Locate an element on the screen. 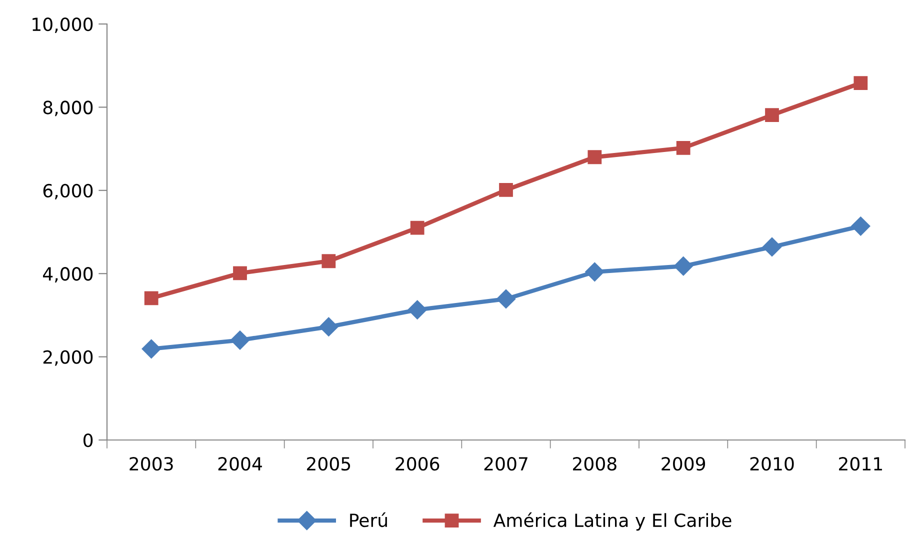 The width and height of the screenshot is (916, 542). y-tick-label: 8,000 is located at coordinates (68, 108).